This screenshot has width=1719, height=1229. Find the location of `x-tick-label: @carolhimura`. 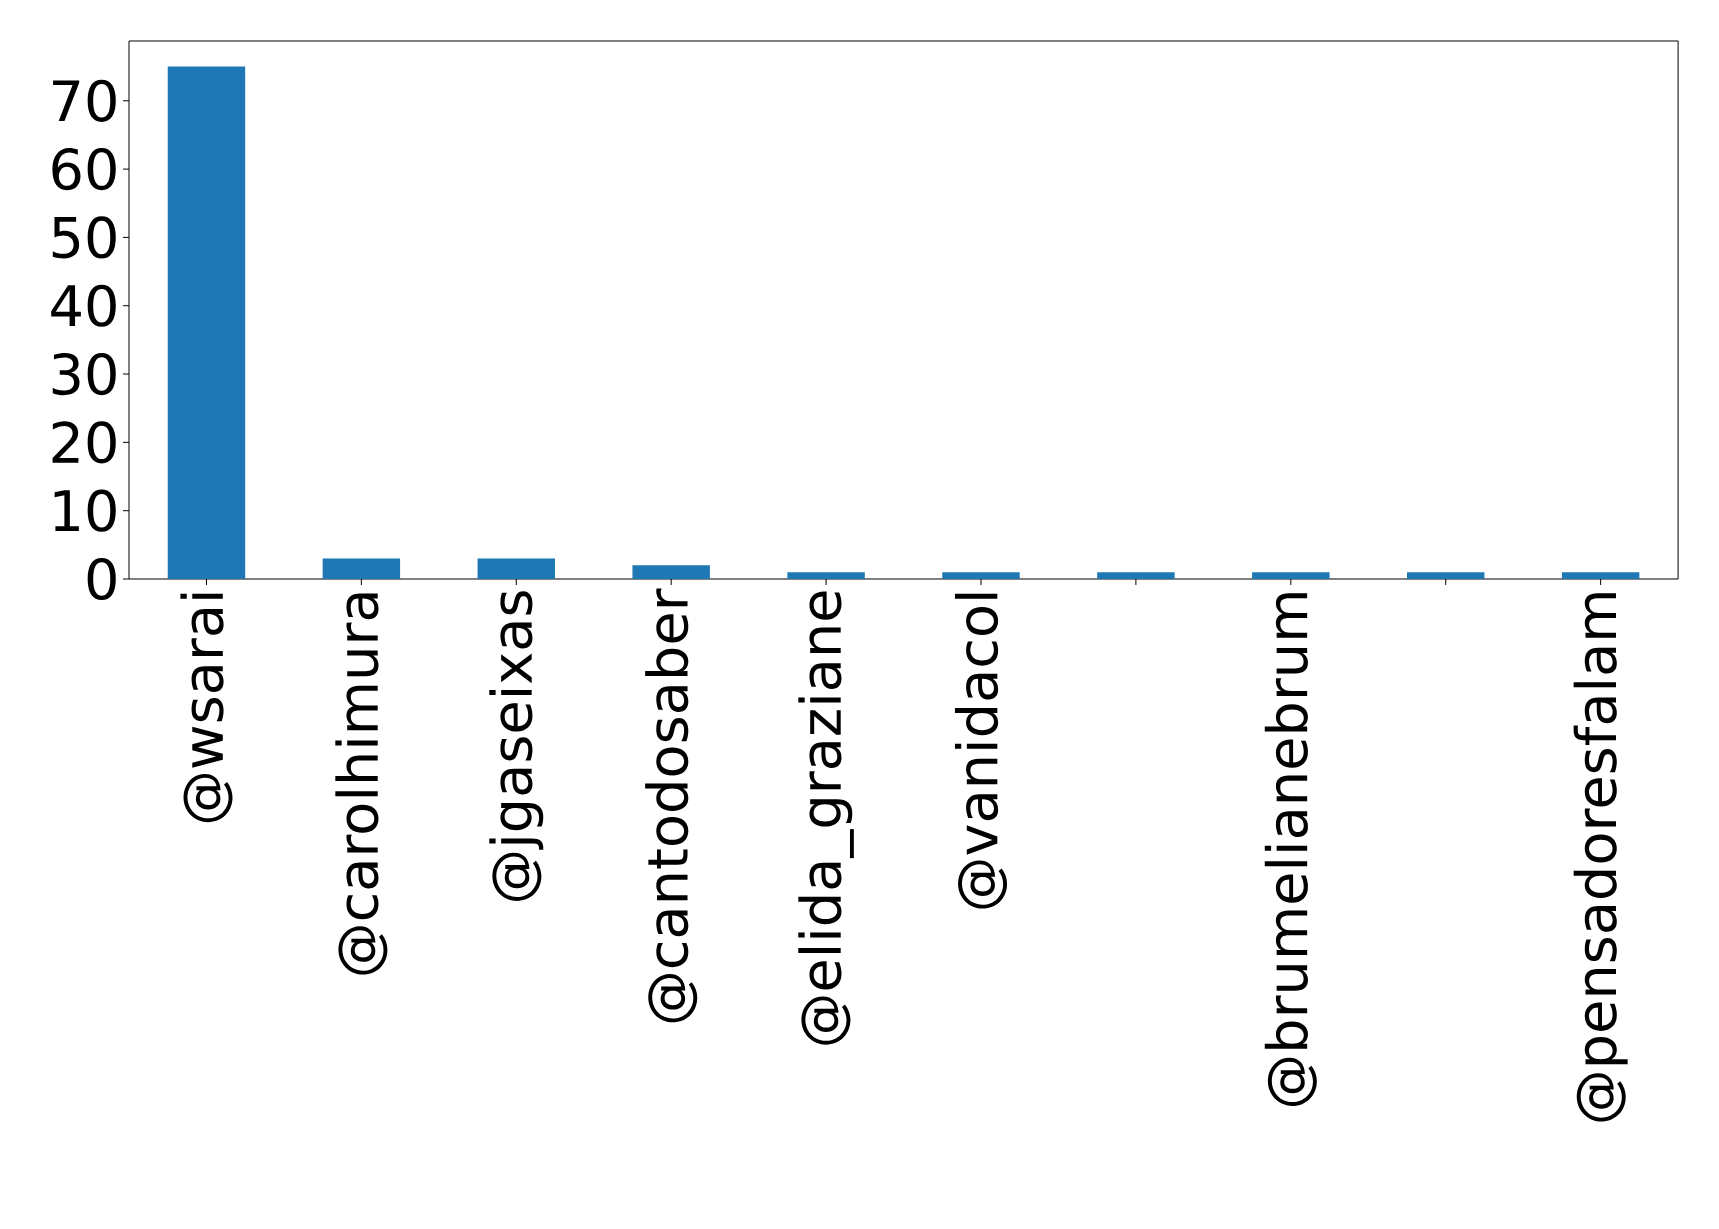

x-tick-label: @carolhimura is located at coordinates (361, 784).